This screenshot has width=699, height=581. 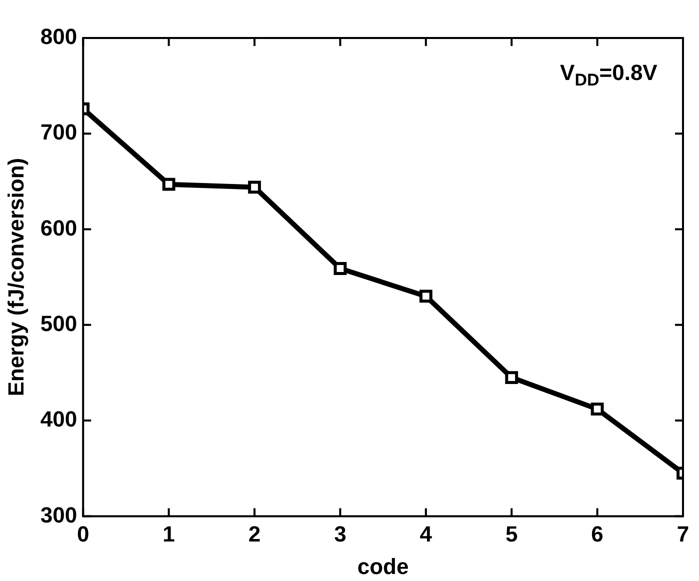 What do you see at coordinates (340, 533) in the screenshot?
I see `x-tick-label: 3` at bounding box center [340, 533].